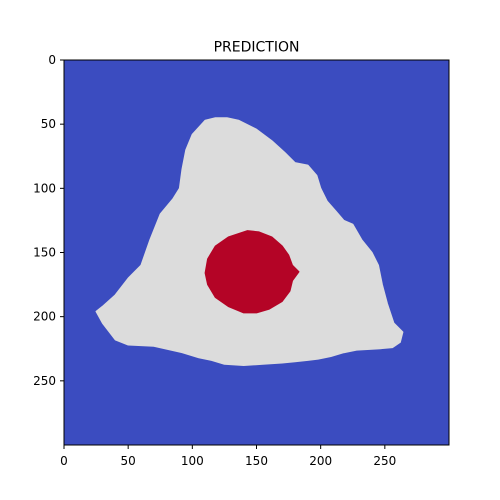  What do you see at coordinates (252, 272) in the screenshot?
I see `inner-region` at bounding box center [252, 272].